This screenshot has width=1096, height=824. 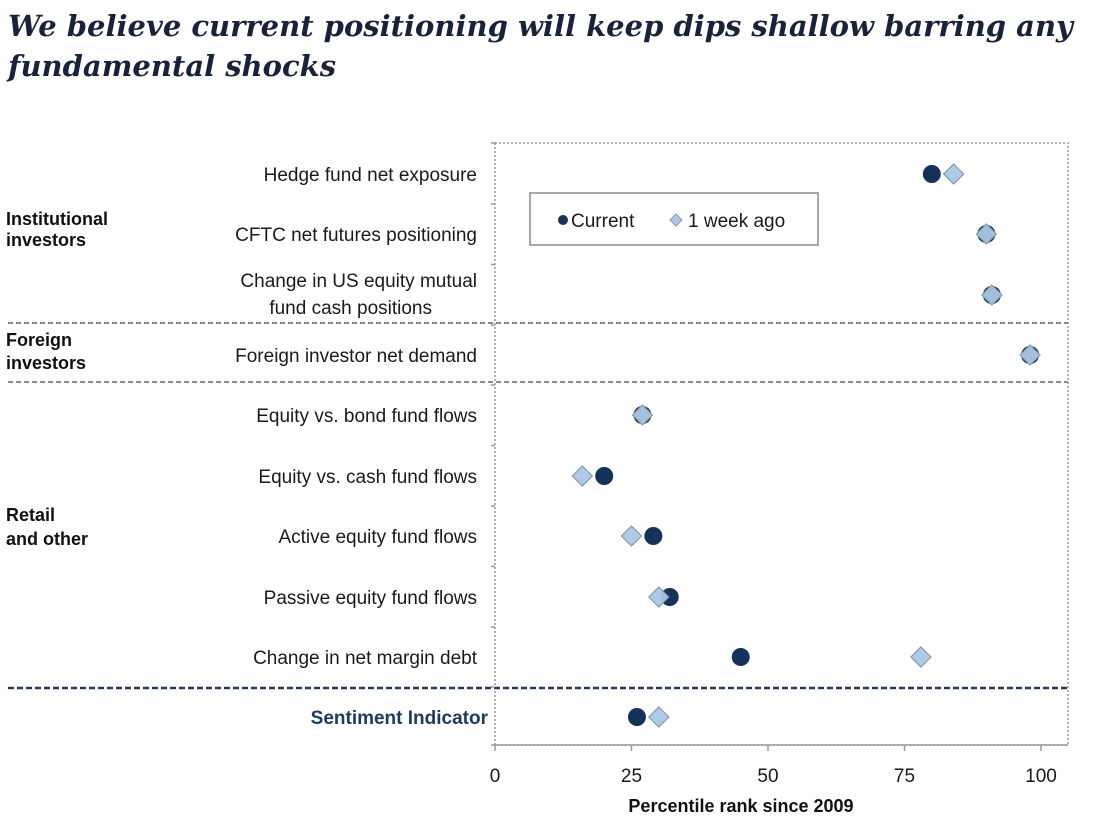 What do you see at coordinates (46, 240) in the screenshot?
I see `group-label-institutional-line2: investors` at bounding box center [46, 240].